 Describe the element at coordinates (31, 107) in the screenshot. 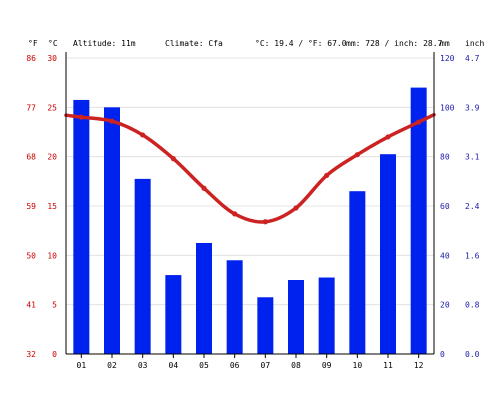

I see `fahrenheit-tick-label: 77` at that location.